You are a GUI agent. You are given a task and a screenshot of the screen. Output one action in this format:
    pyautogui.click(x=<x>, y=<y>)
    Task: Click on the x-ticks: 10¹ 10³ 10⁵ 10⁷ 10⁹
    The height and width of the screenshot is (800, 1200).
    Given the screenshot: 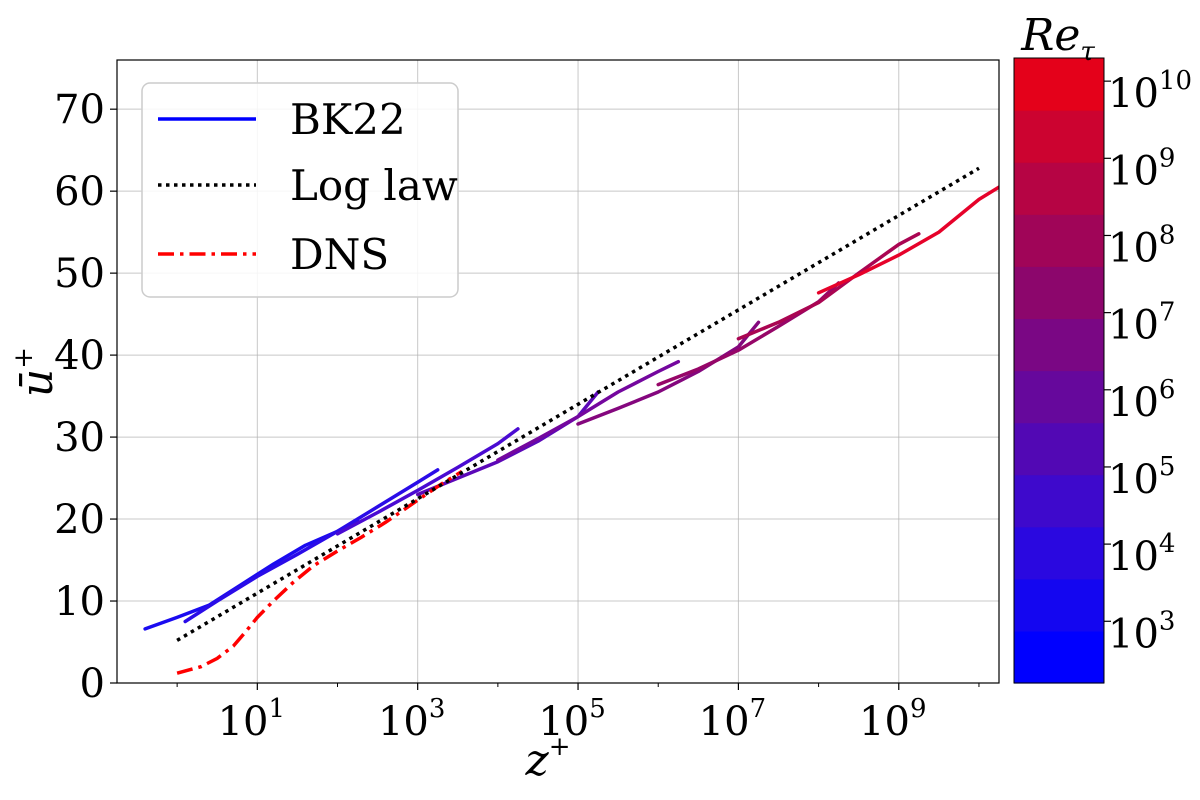 What is the action you would take?
    pyautogui.click(x=578, y=714)
    